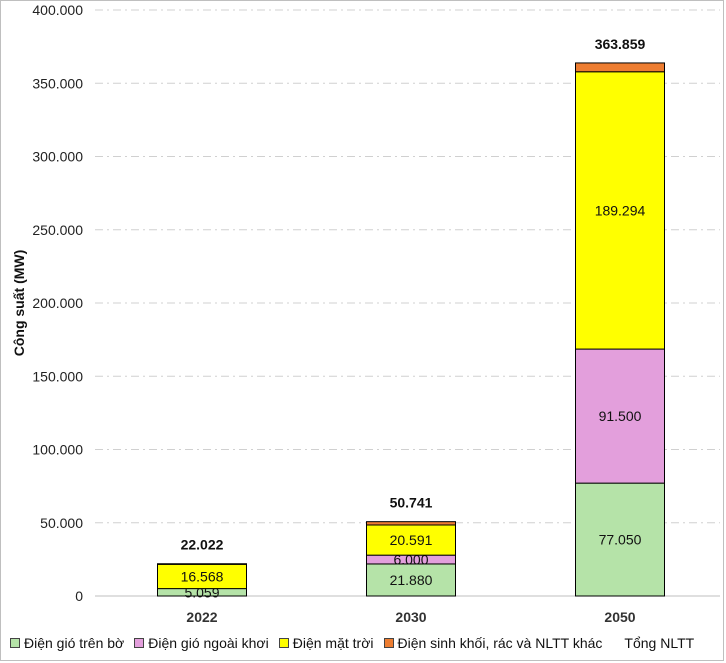 The width and height of the screenshot is (726, 663). I want to click on y-tick-label: 50.000, so click(61, 523).